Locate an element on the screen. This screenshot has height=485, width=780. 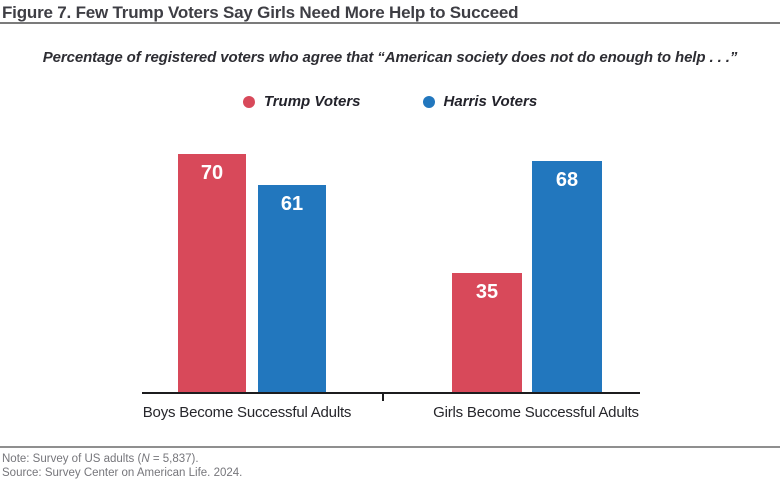
bar-harris-girls: 68 is located at coordinates (567, 276).